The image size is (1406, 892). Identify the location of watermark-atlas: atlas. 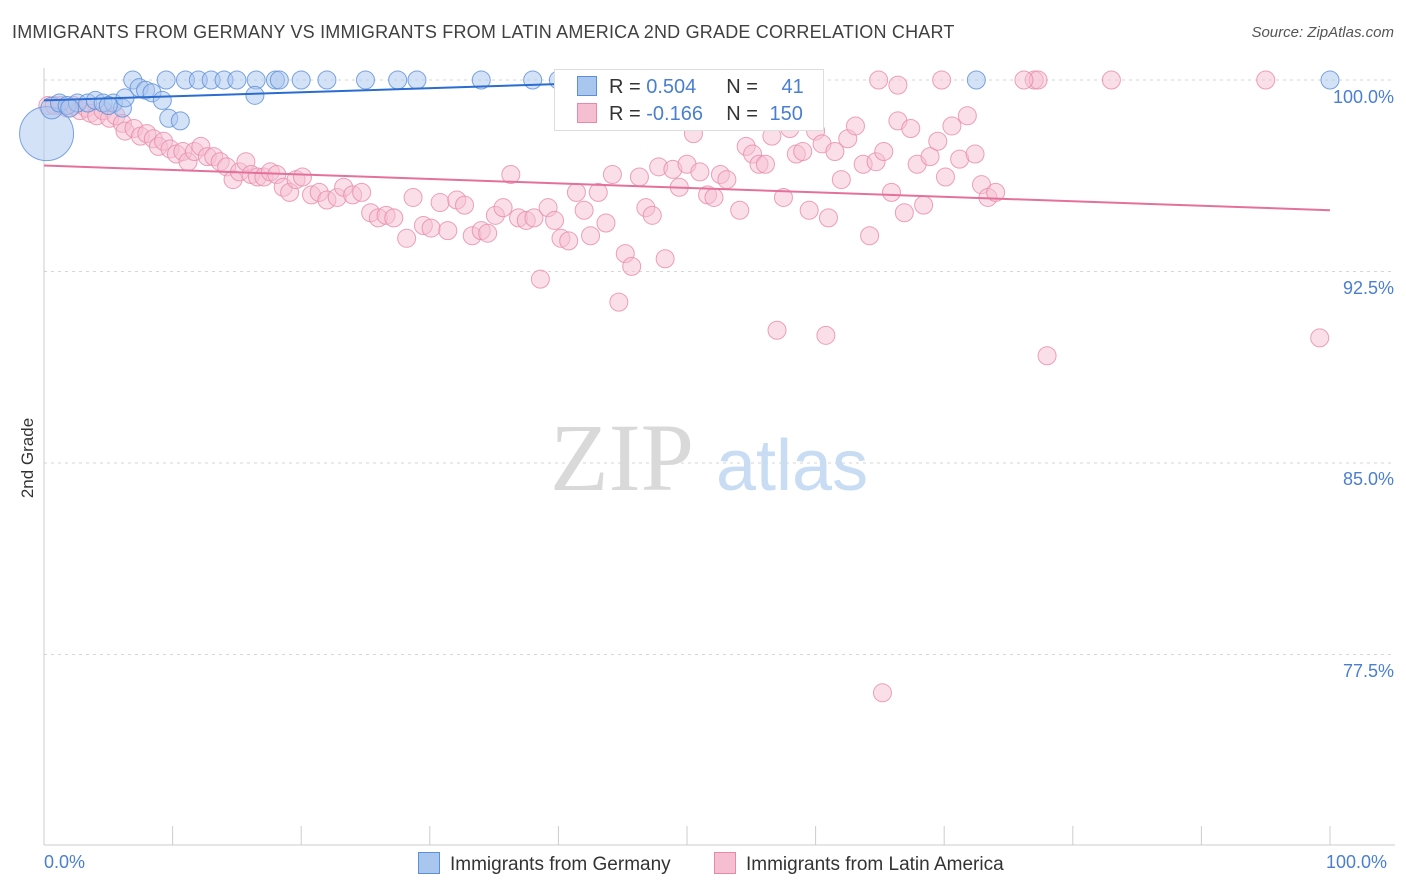
(792, 466).